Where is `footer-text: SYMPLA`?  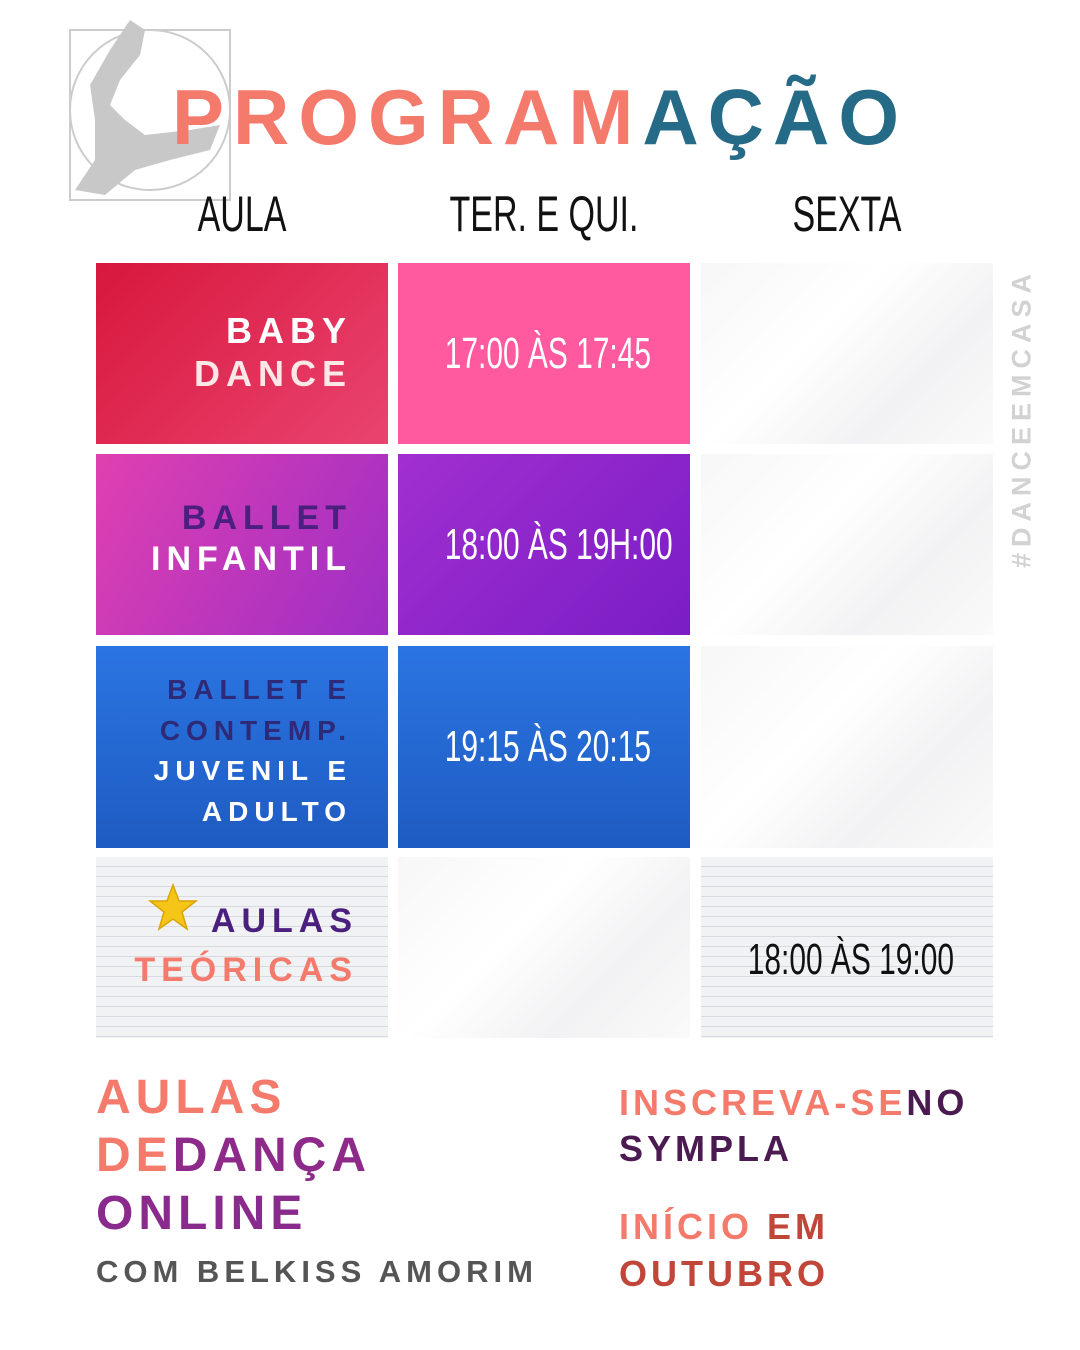
footer-text: SYMPLA is located at coordinates (706, 1148).